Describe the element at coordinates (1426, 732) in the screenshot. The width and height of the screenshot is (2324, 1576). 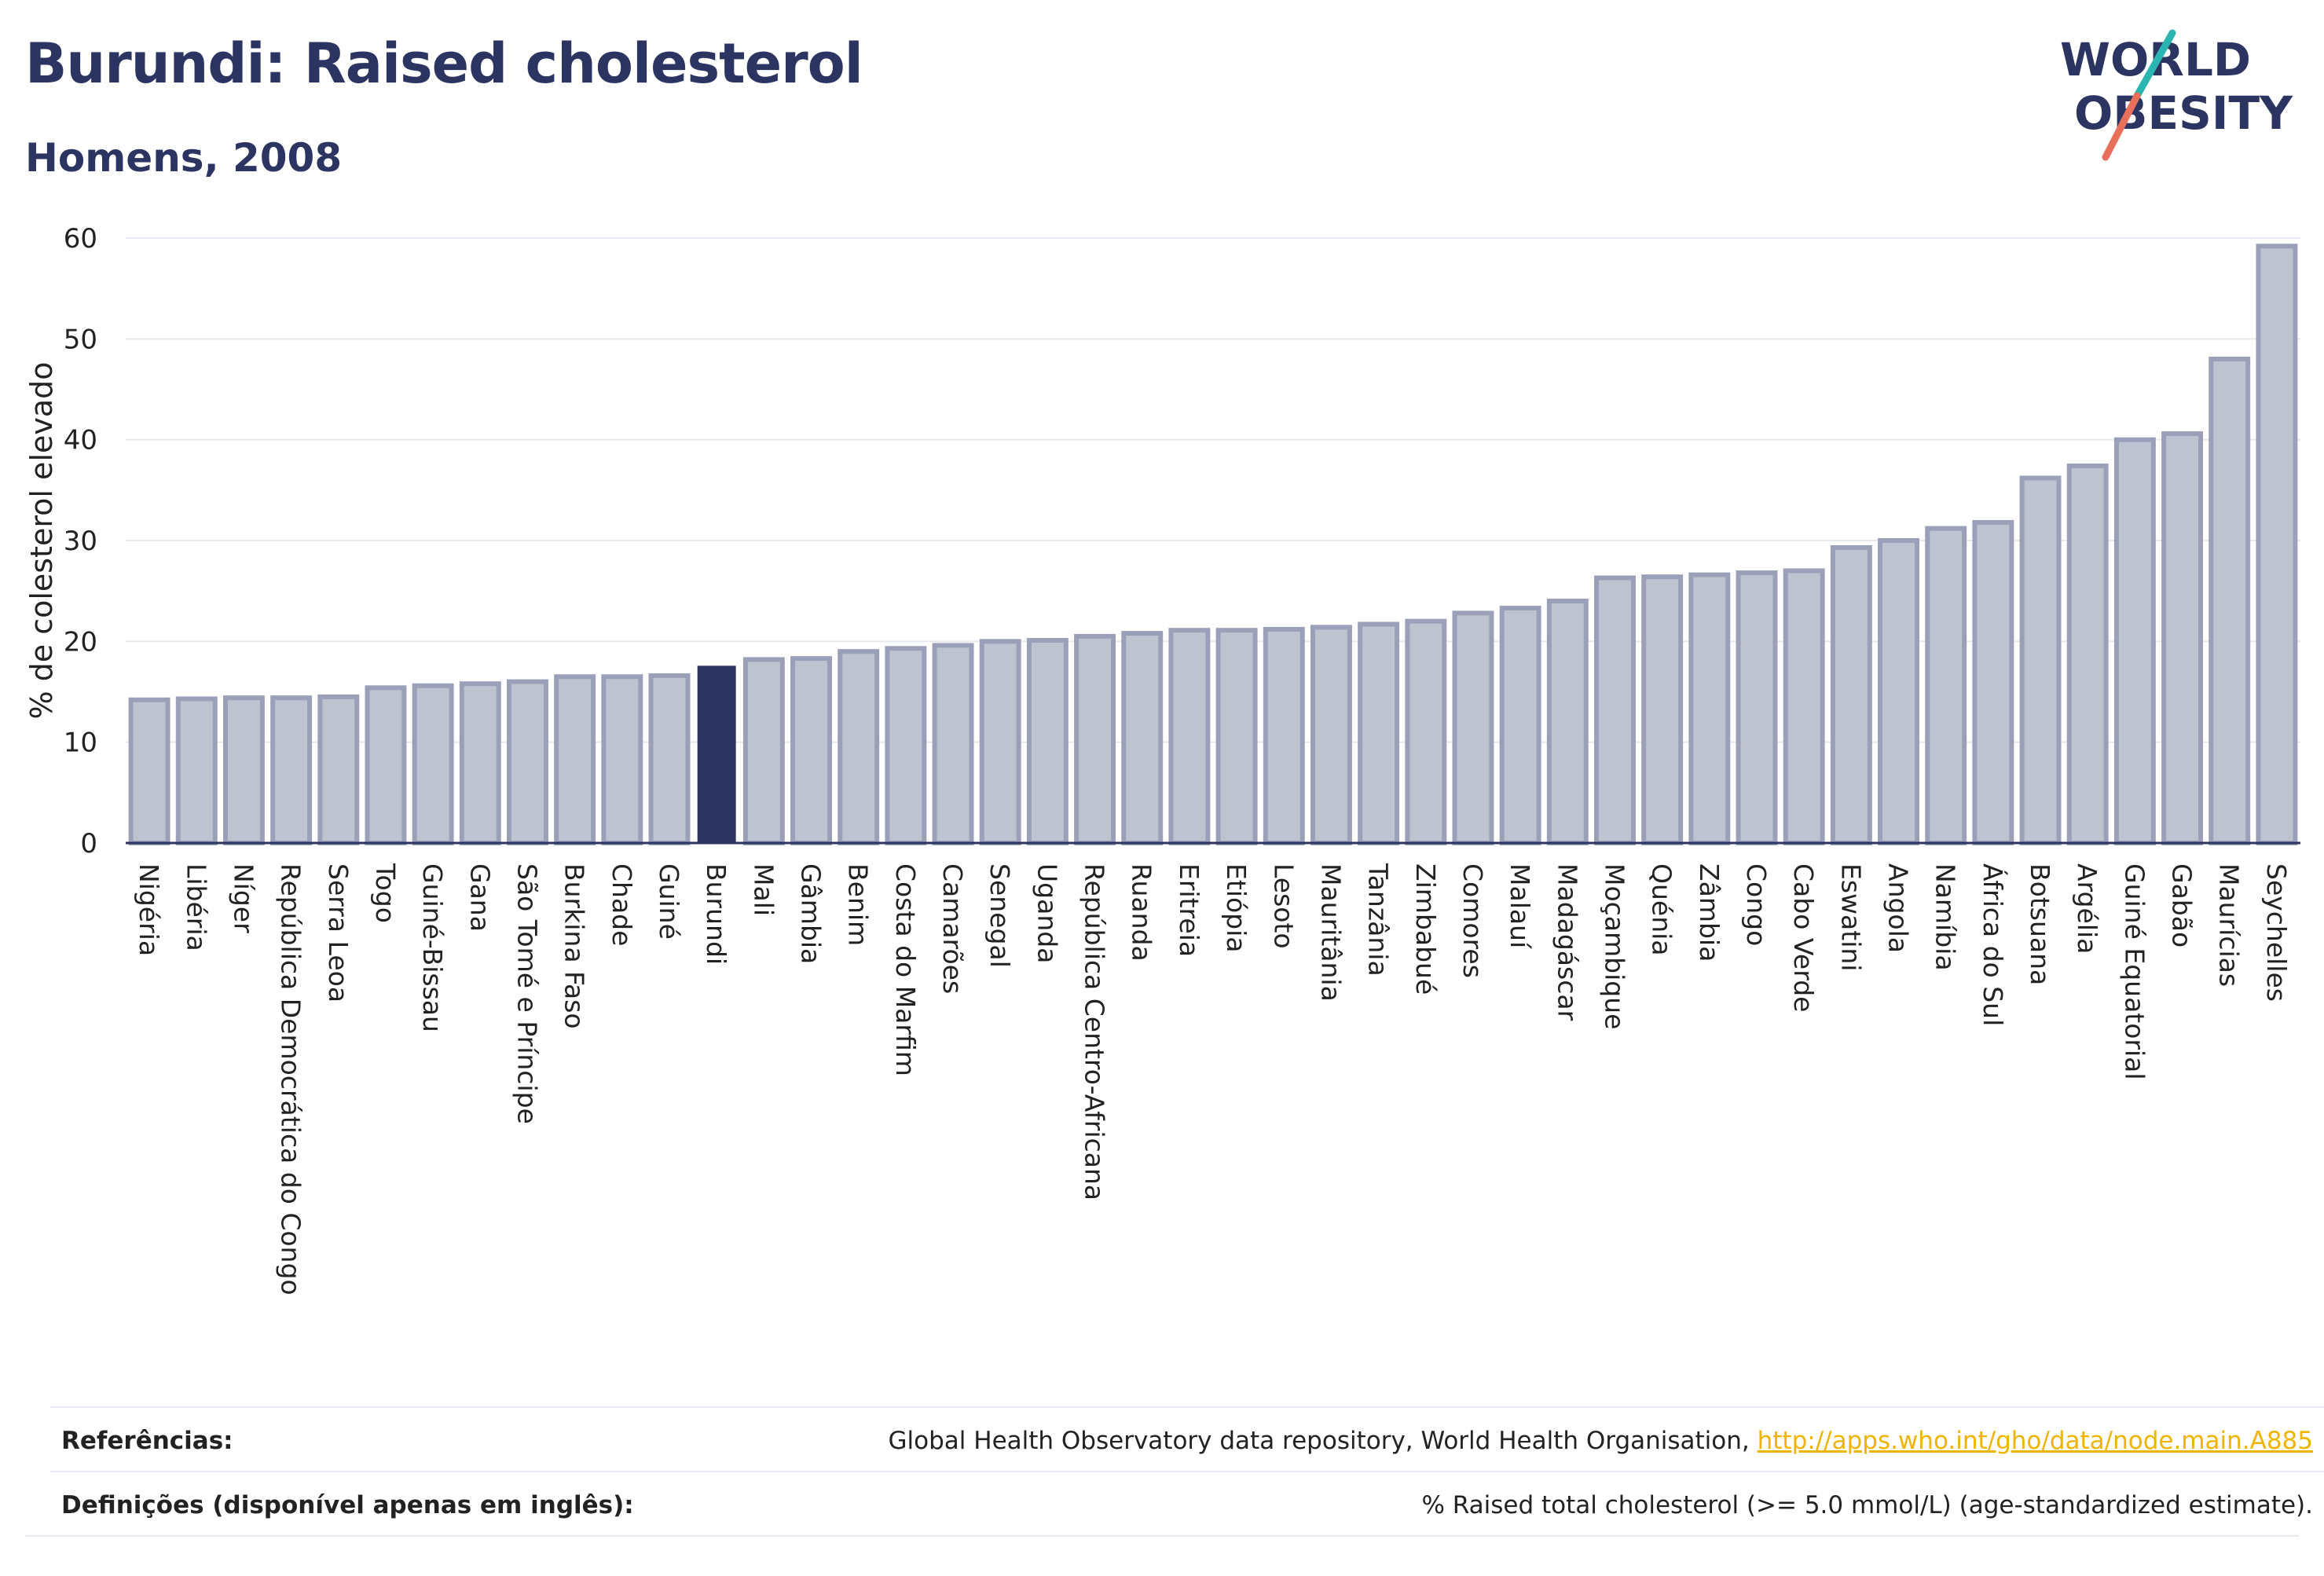
I see `bar-zimbabu-` at that location.